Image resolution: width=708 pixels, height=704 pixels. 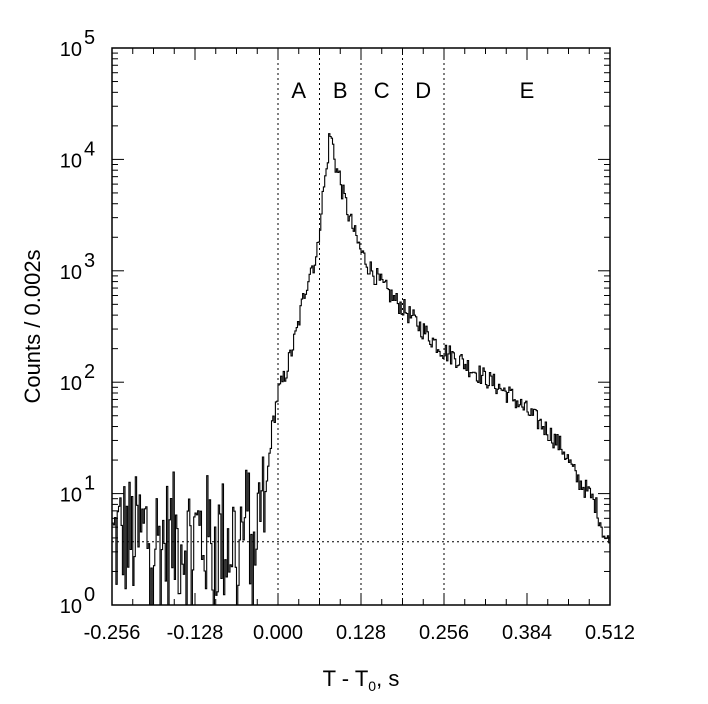 I want to click on y-tick-label-exponent: 2, so click(x=89, y=372).